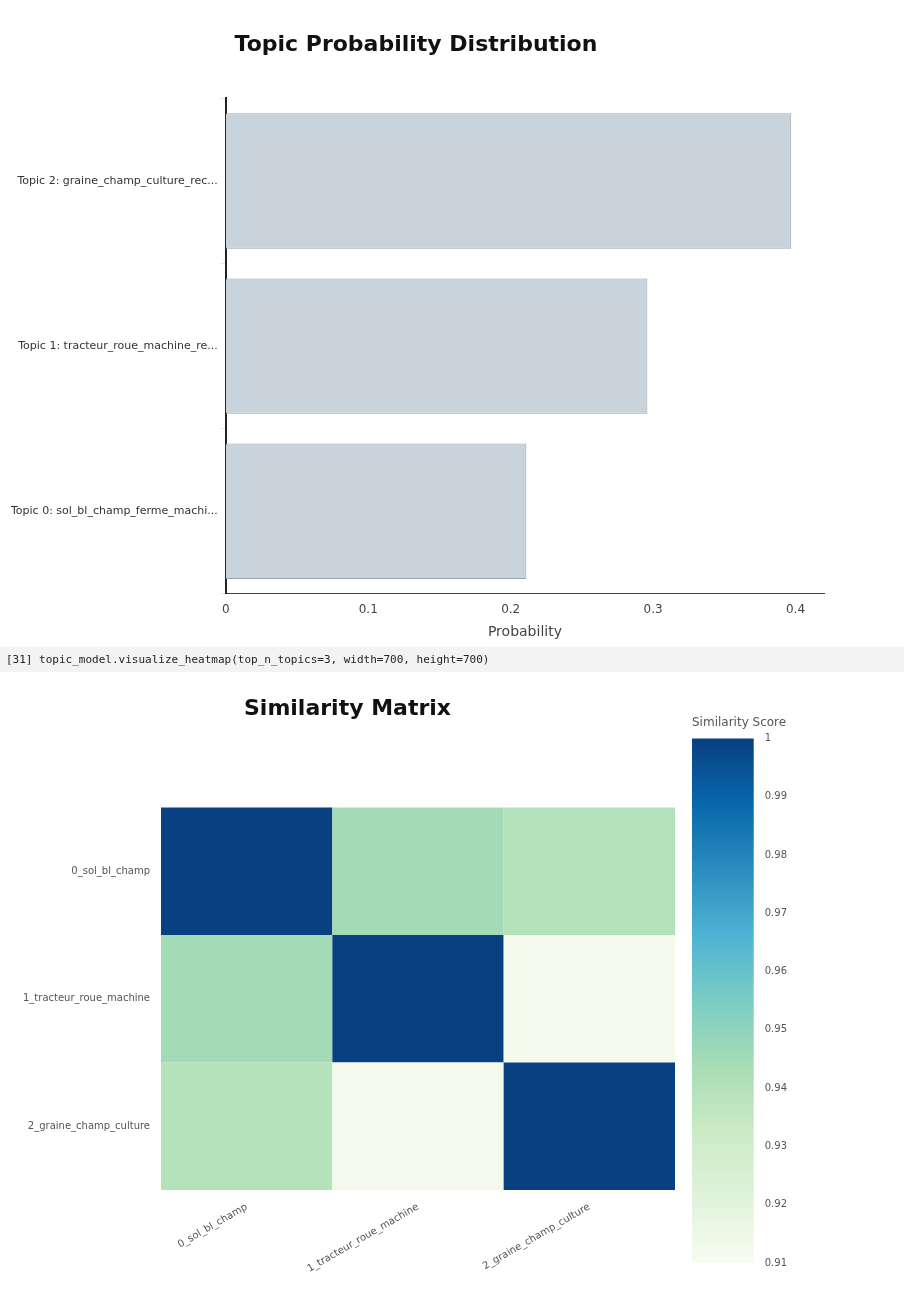 This screenshot has height=1295, width=904. I want to click on text: [31] topic_model.visualize_heatmap(top_n_topics=3, width=700, height=700), so click(452, 659).